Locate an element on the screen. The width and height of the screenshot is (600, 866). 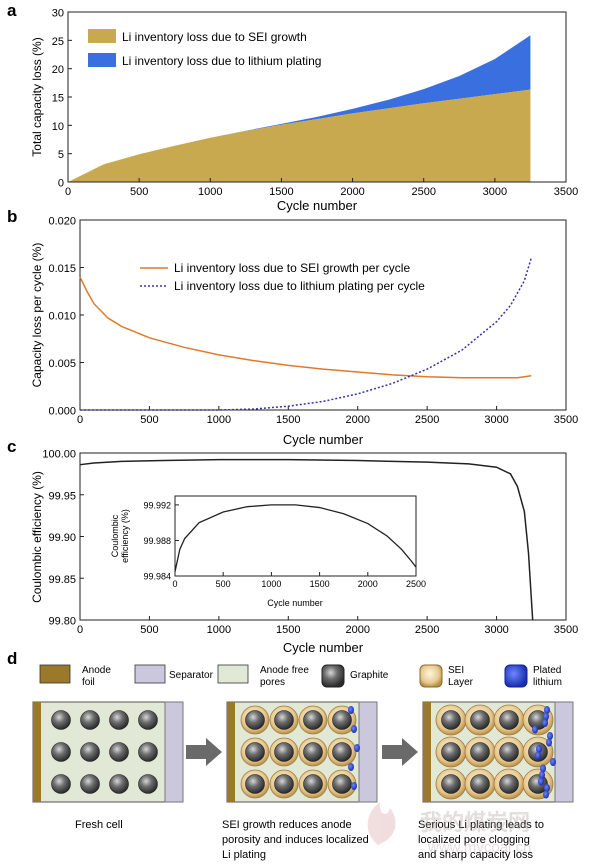
legend-item-3: Graphite is located at coordinates (355, 676).